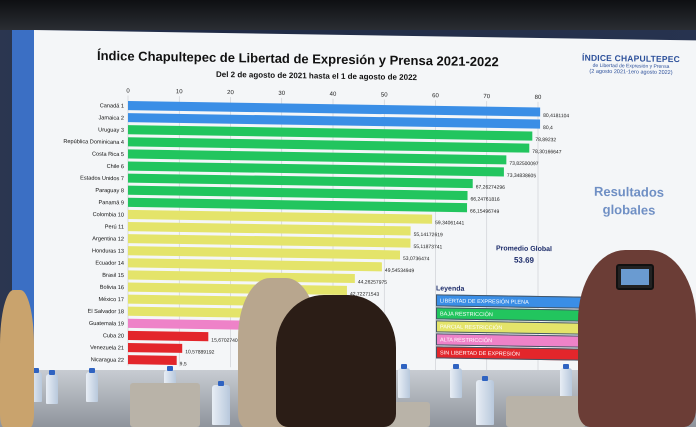 The image size is (696, 427). What do you see at coordinates (509, 327) in the screenshot?
I see `legend-item: PARCIAL RESTRICCIÓN` at bounding box center [509, 327].